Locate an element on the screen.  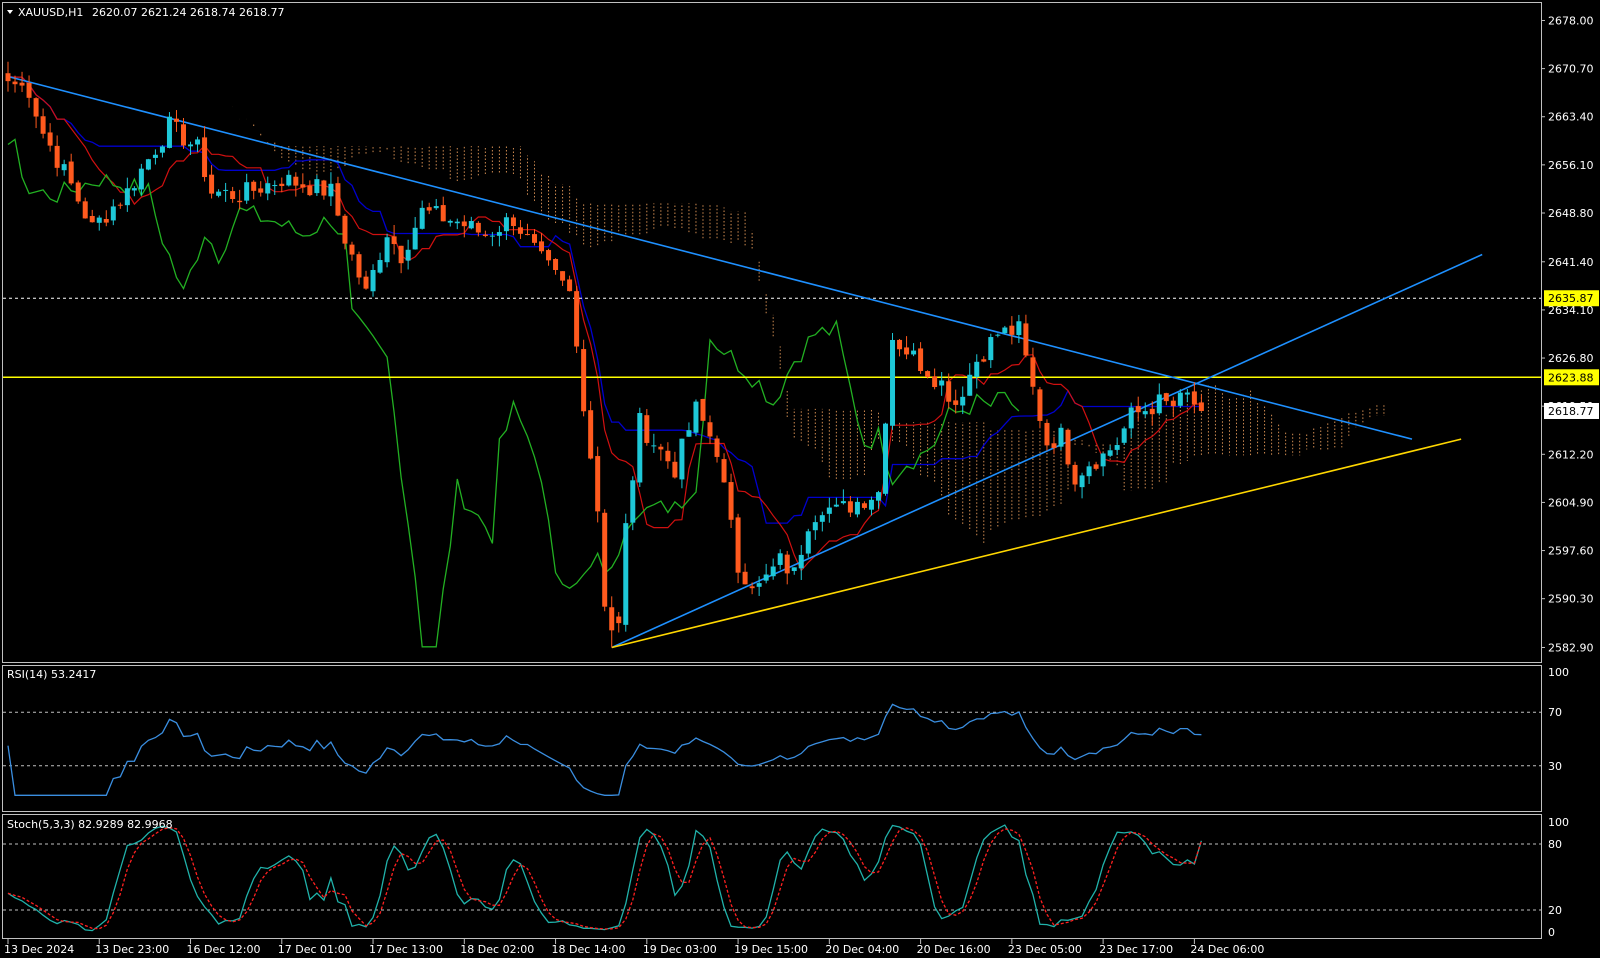
current-price-tag-text: 2618.77 is located at coordinates (1571, 411).